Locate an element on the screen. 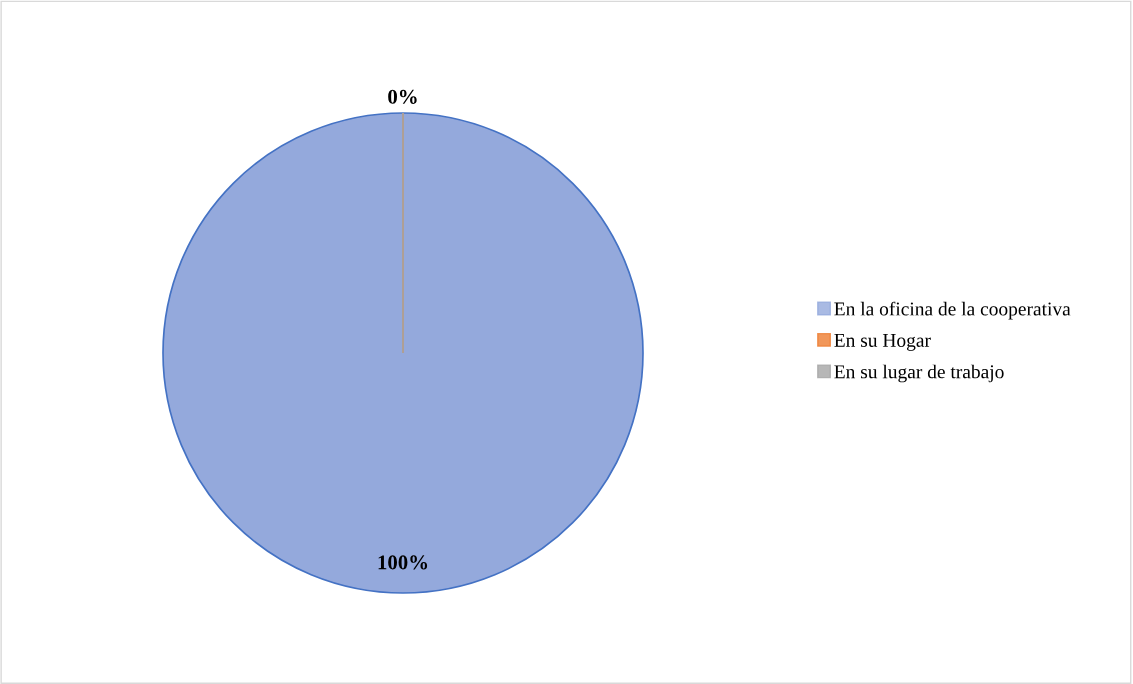  legend-label: En su lugar de trabajo is located at coordinates (919, 373).